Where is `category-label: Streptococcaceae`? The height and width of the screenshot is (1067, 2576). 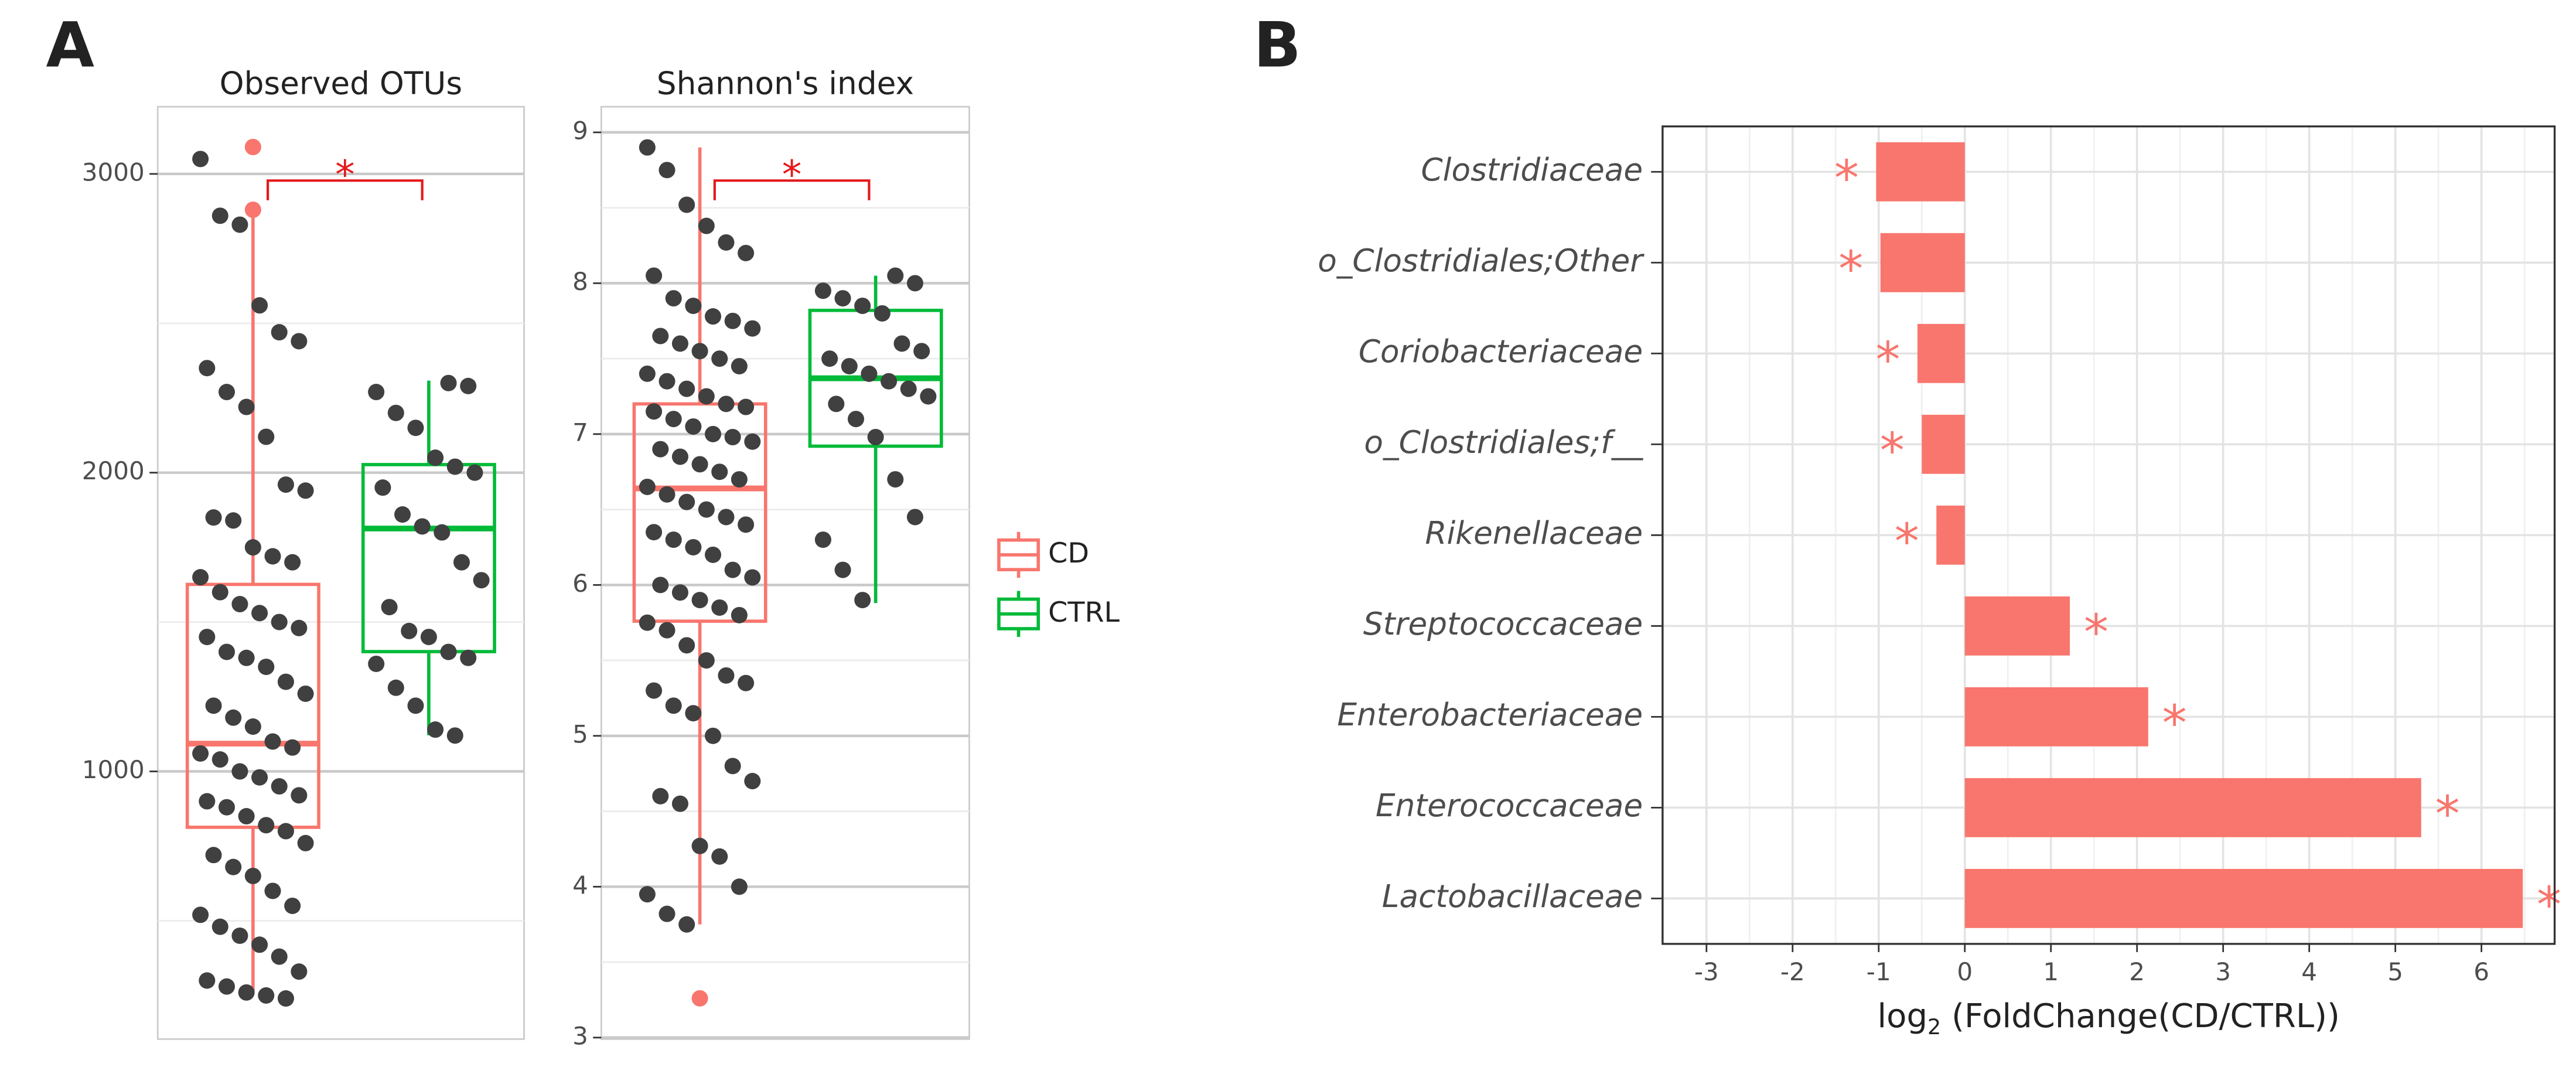
category-label: Streptococcaceae is located at coordinates (1503, 624).